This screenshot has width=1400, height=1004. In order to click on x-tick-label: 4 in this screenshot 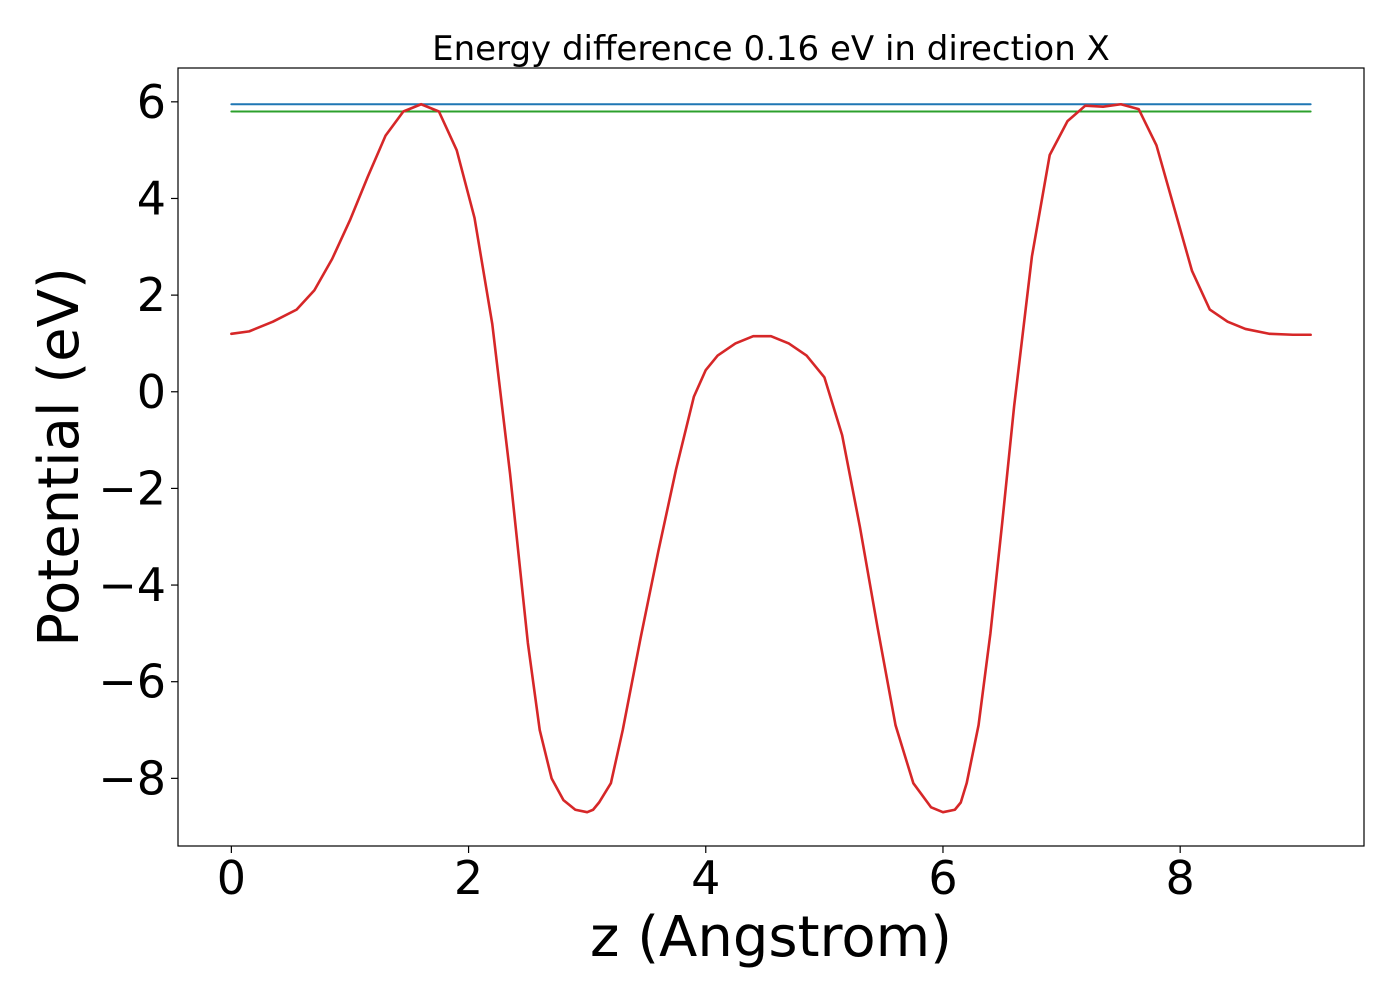, I will do `click(705, 878)`.